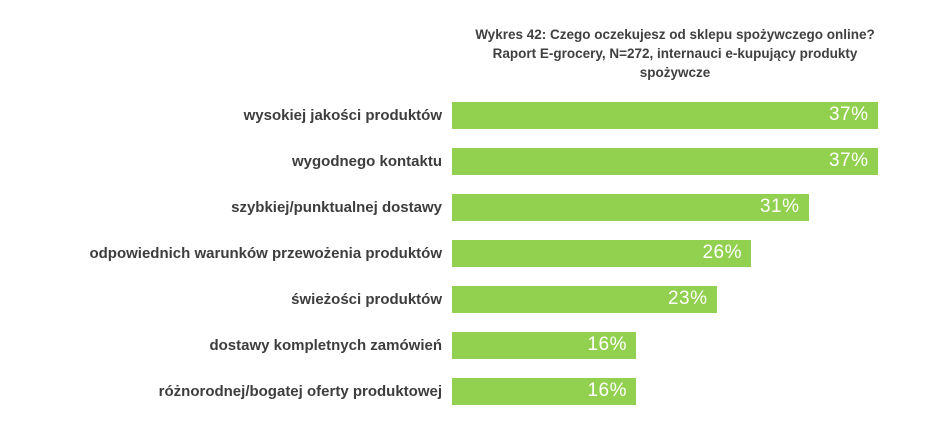 The height and width of the screenshot is (447, 931). What do you see at coordinates (630, 207) in the screenshot?
I see `bar: 31%` at bounding box center [630, 207].